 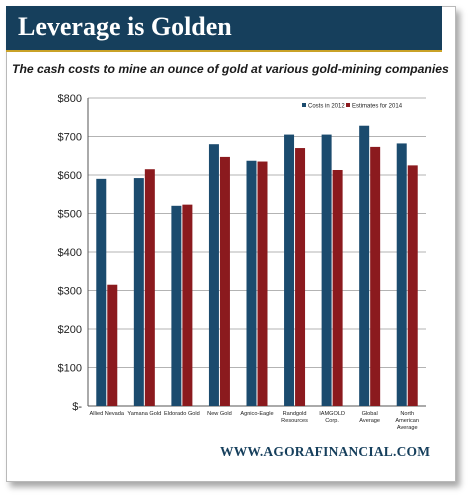 What do you see at coordinates (125, 26) in the screenshot?
I see `banner-title: Leverage is Golden` at bounding box center [125, 26].